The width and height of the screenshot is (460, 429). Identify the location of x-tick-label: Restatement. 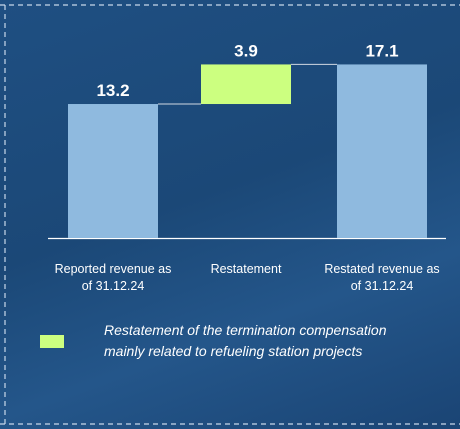
(246, 269).